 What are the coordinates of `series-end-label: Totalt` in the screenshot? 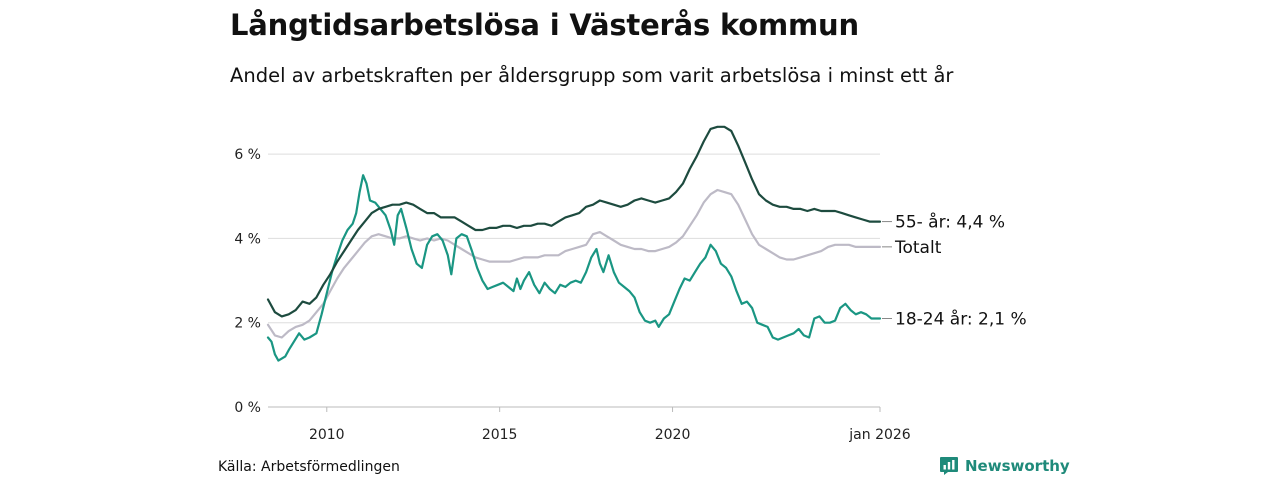 It's located at (918, 248).